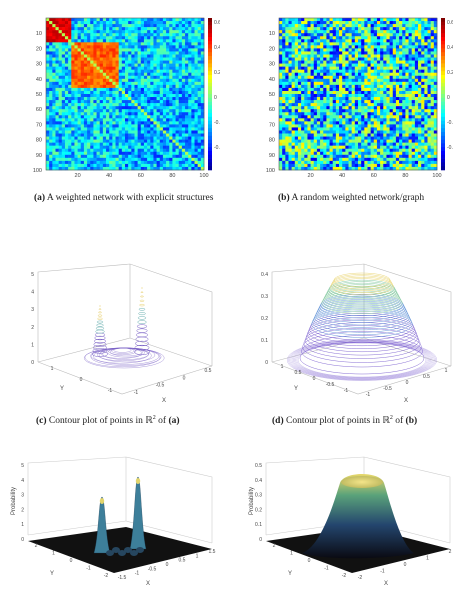 The image size is (474, 590). I want to click on heatmap-a-colorbar: 0.6 0.4 0.2 0 -0.2 -0.4, so click(214, 94).